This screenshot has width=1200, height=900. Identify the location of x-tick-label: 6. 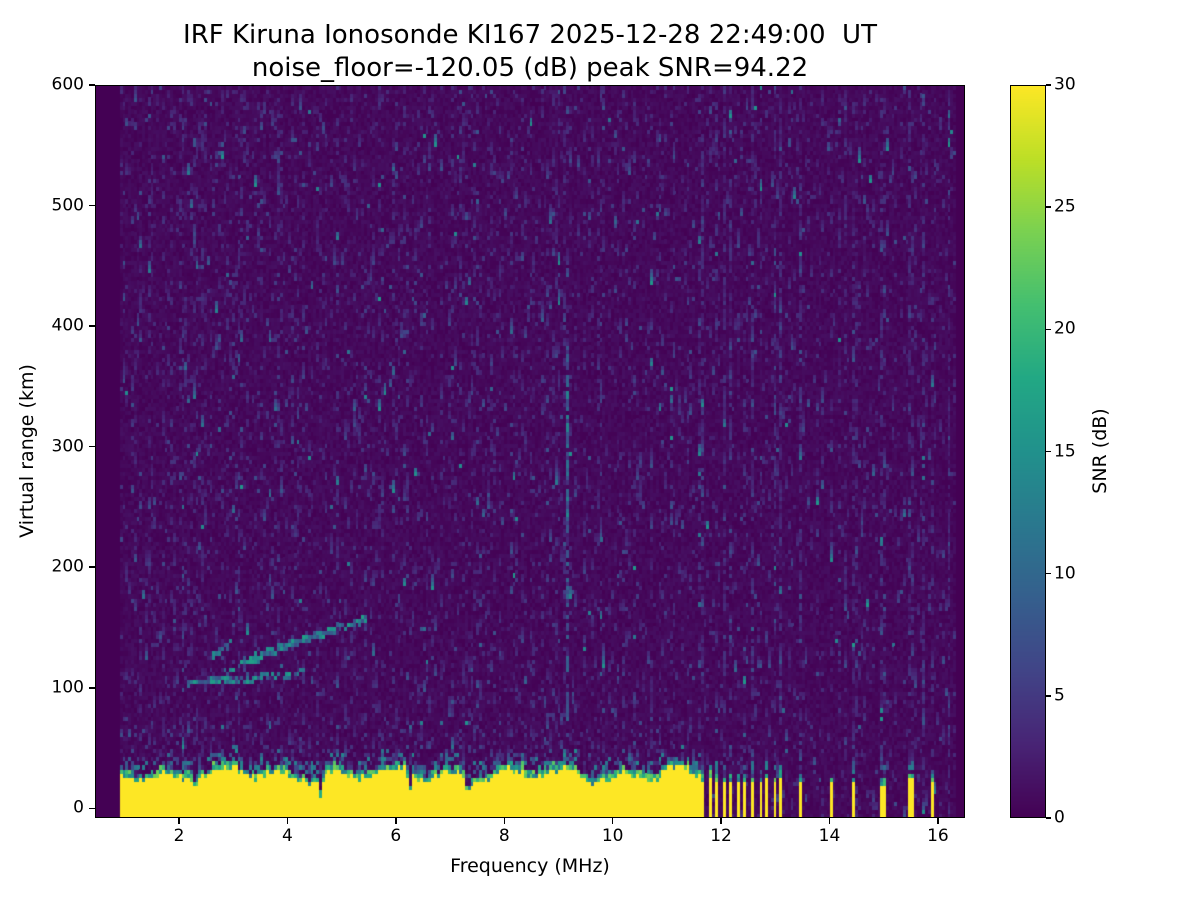
(396, 836).